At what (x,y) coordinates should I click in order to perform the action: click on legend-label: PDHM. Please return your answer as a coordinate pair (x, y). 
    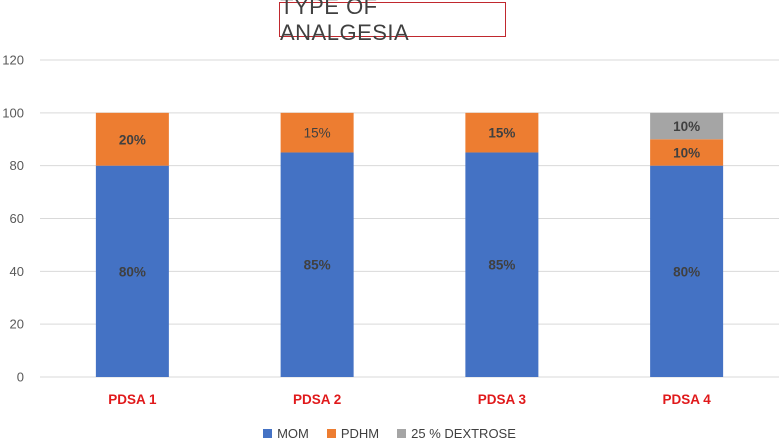
    Looking at the image, I should click on (360, 433).